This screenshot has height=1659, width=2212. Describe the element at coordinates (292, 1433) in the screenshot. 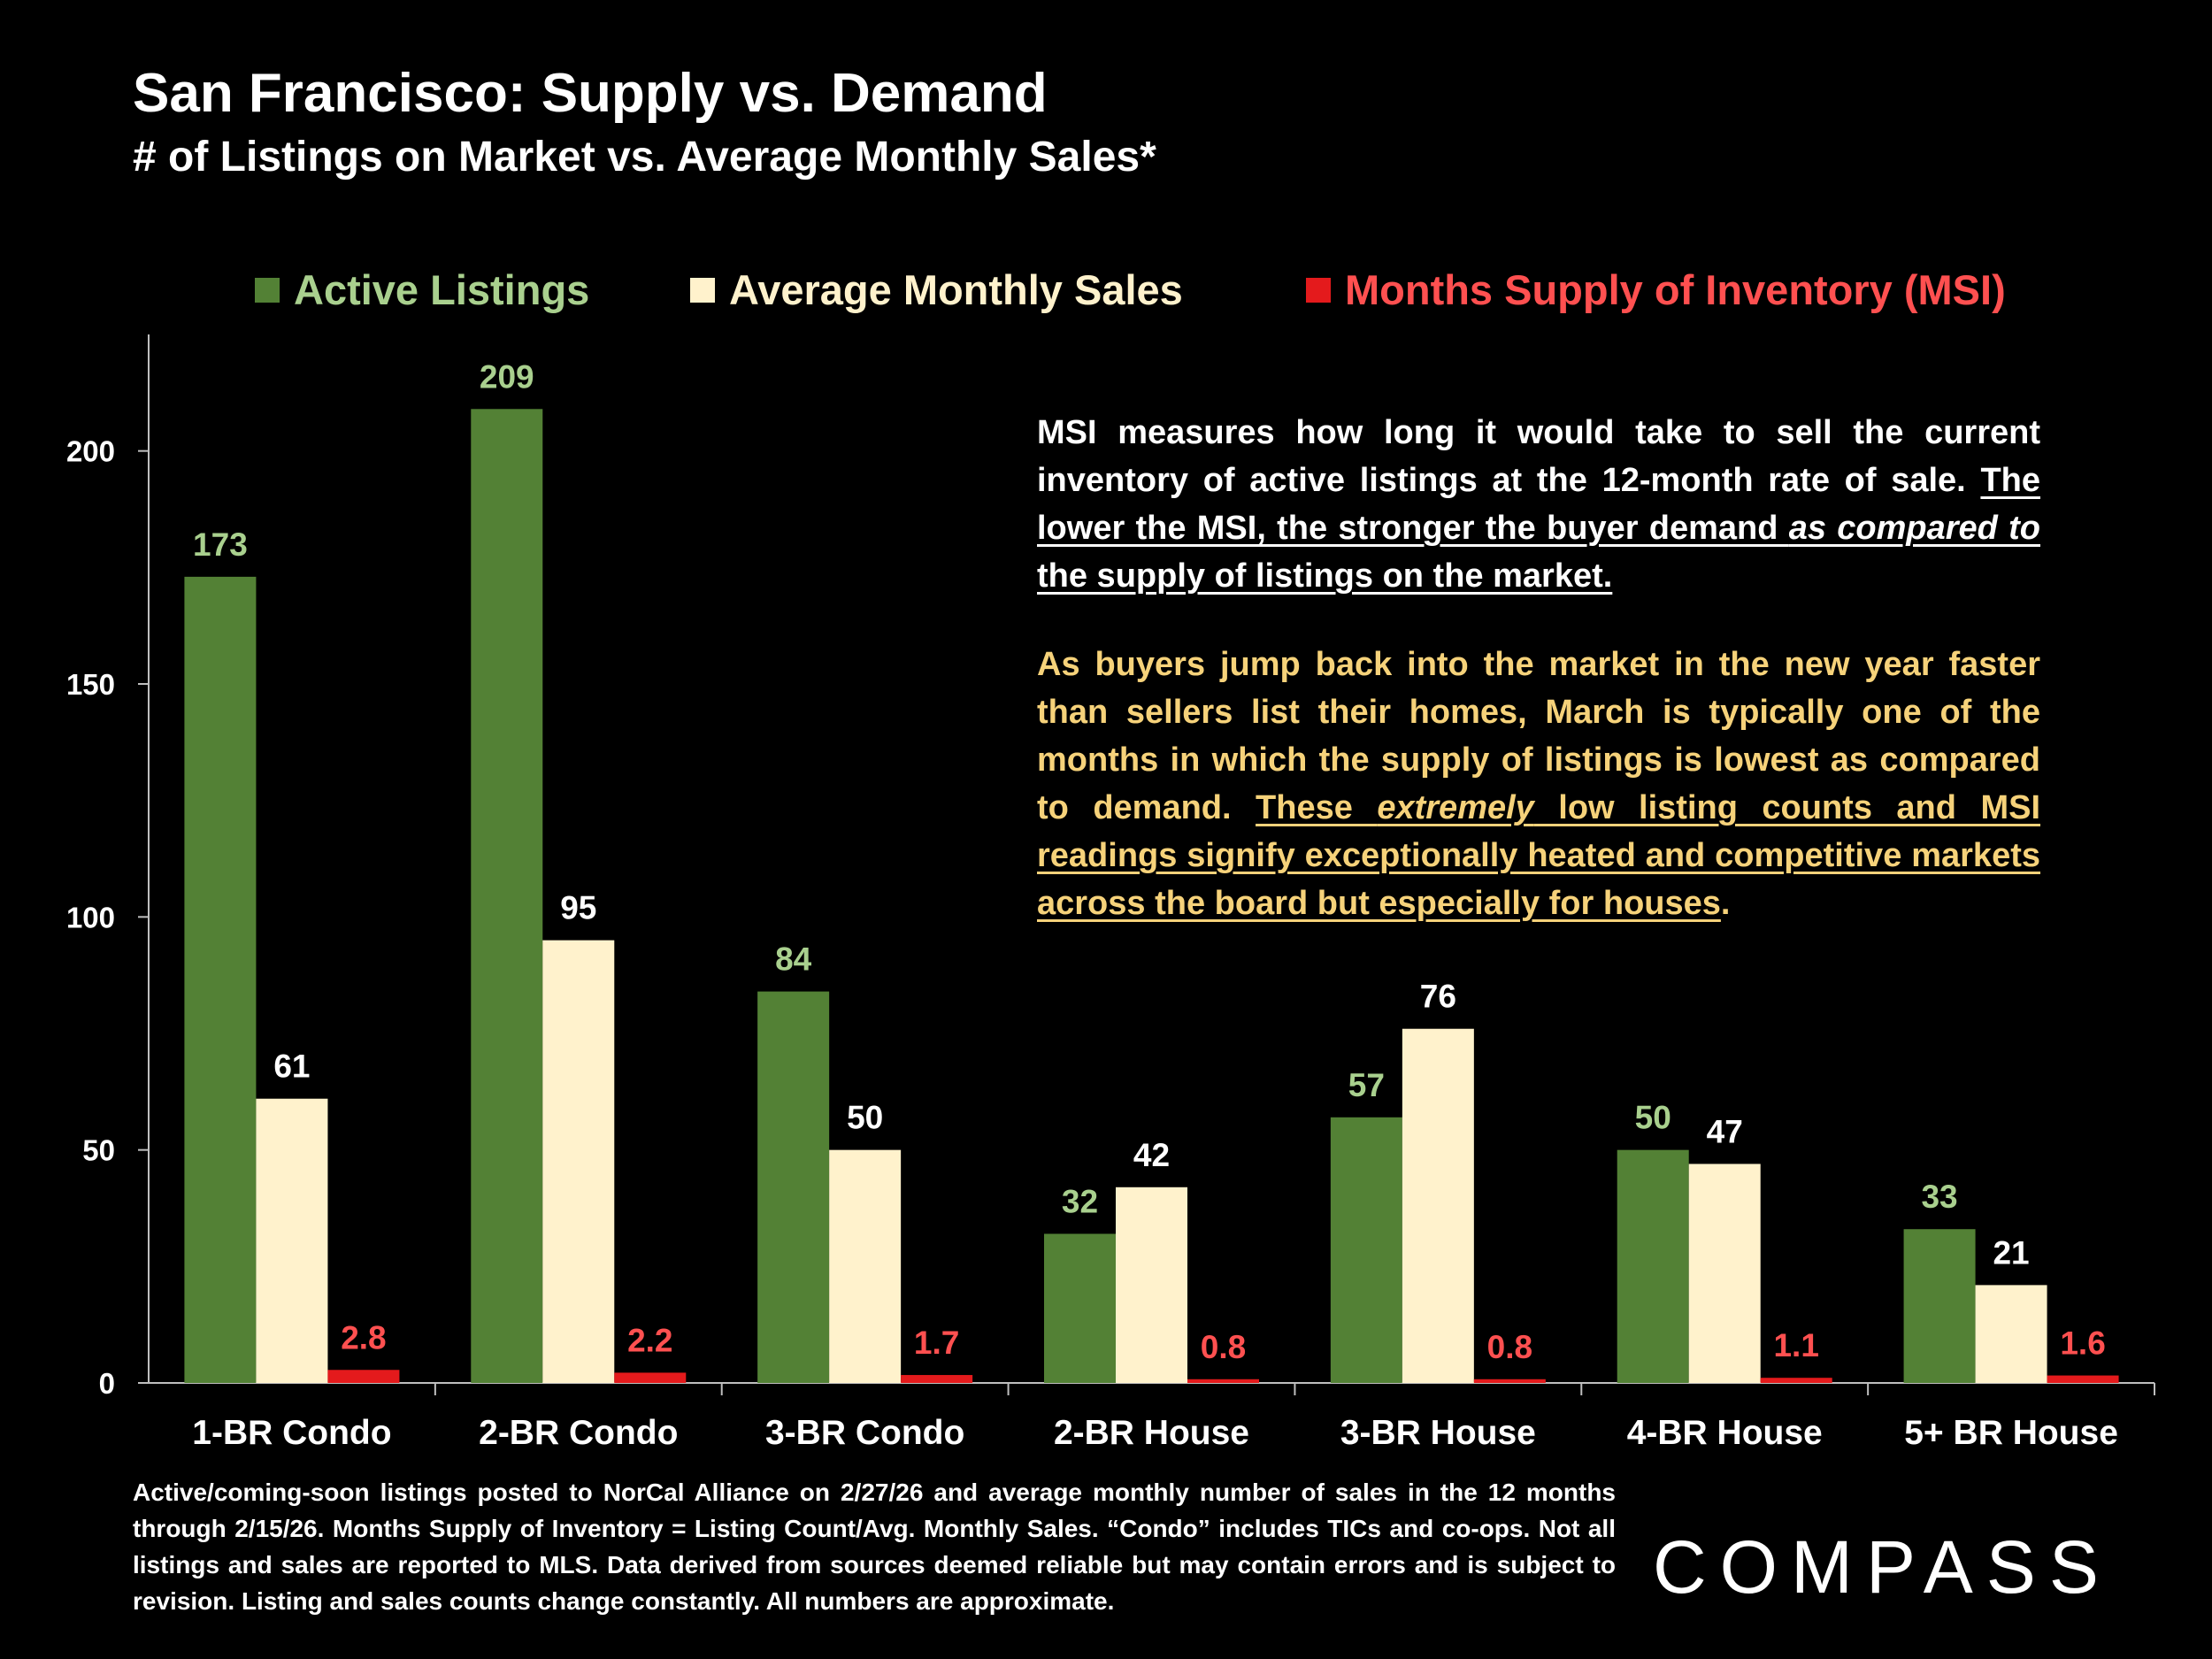

I see `x-tick-label-1-br-condo: 1-BR Condo` at that location.